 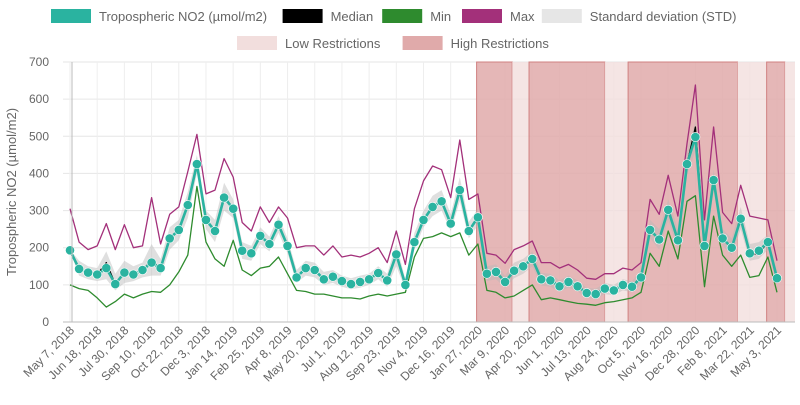 I want to click on legend-label: Max, so click(x=522, y=16).